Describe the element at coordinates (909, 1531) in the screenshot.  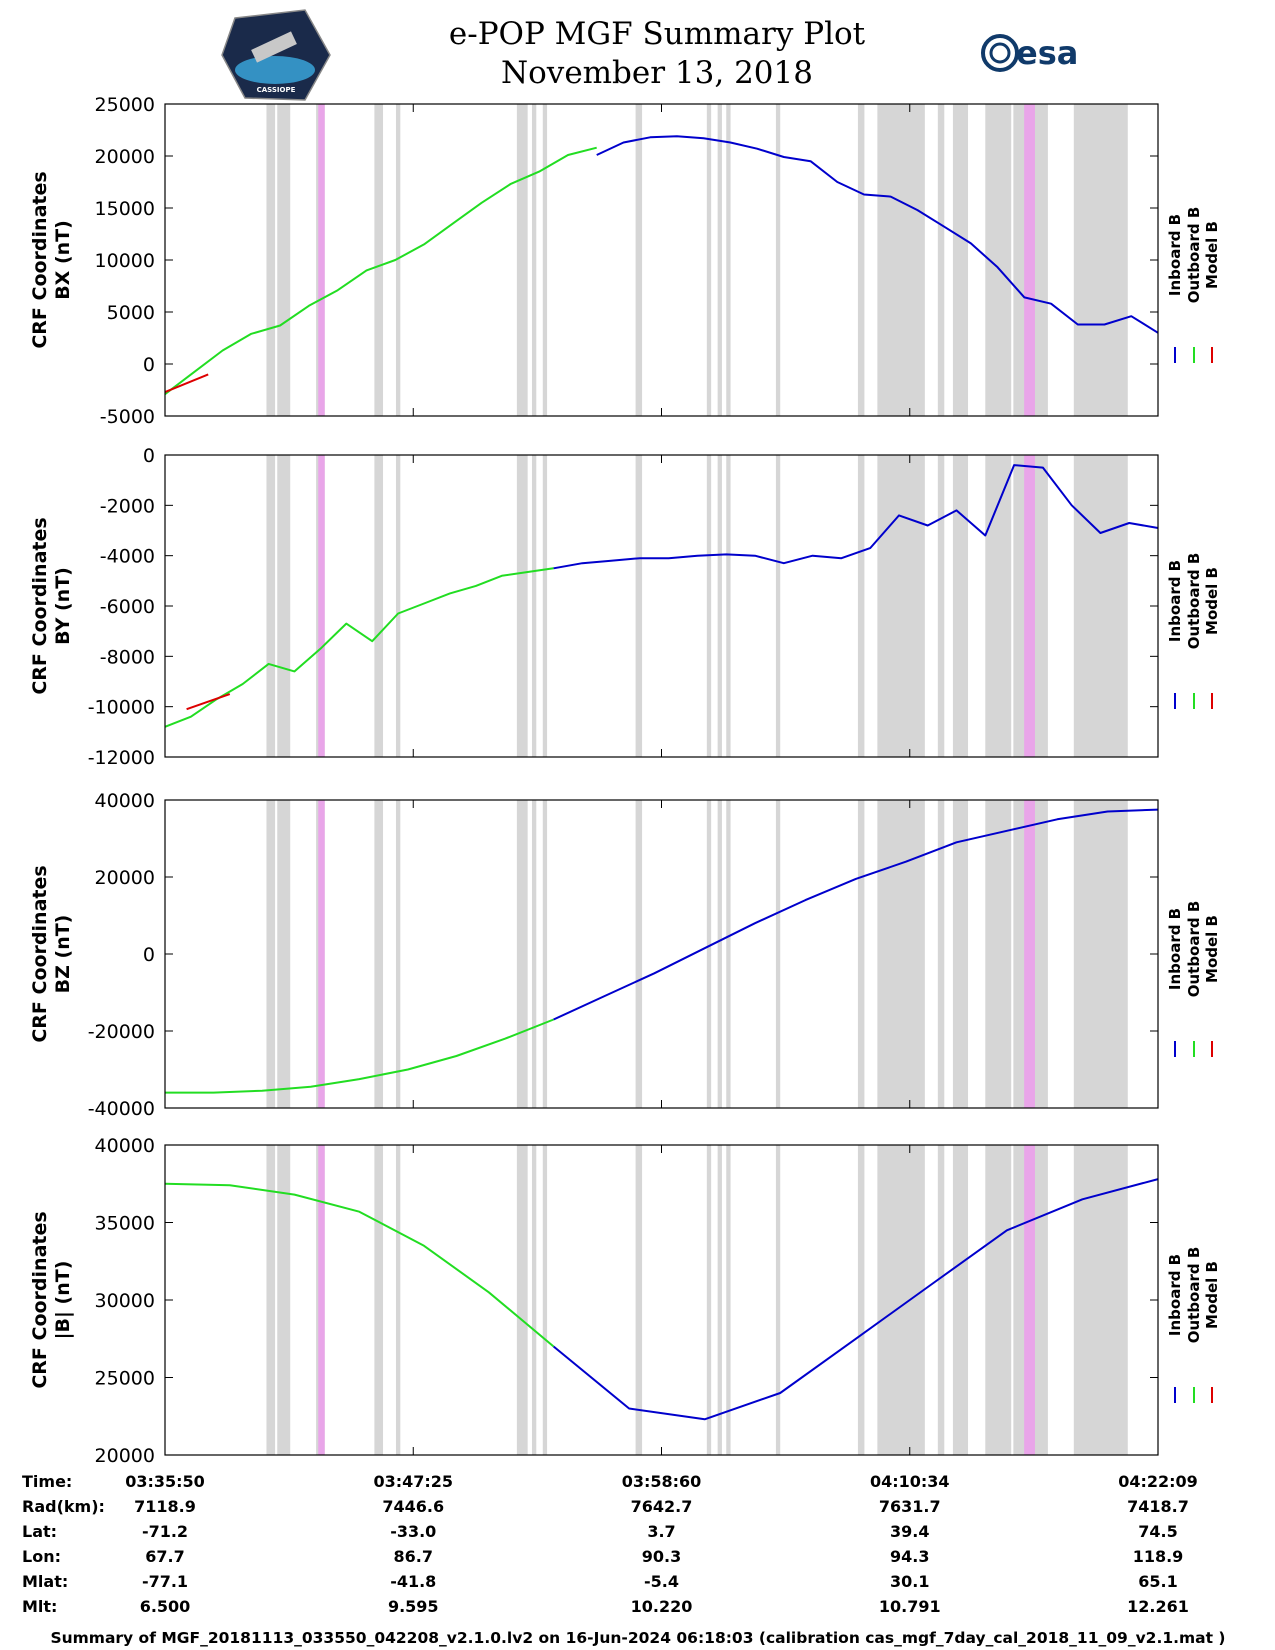
I see `table-cell-lat: 39.4` at that location.